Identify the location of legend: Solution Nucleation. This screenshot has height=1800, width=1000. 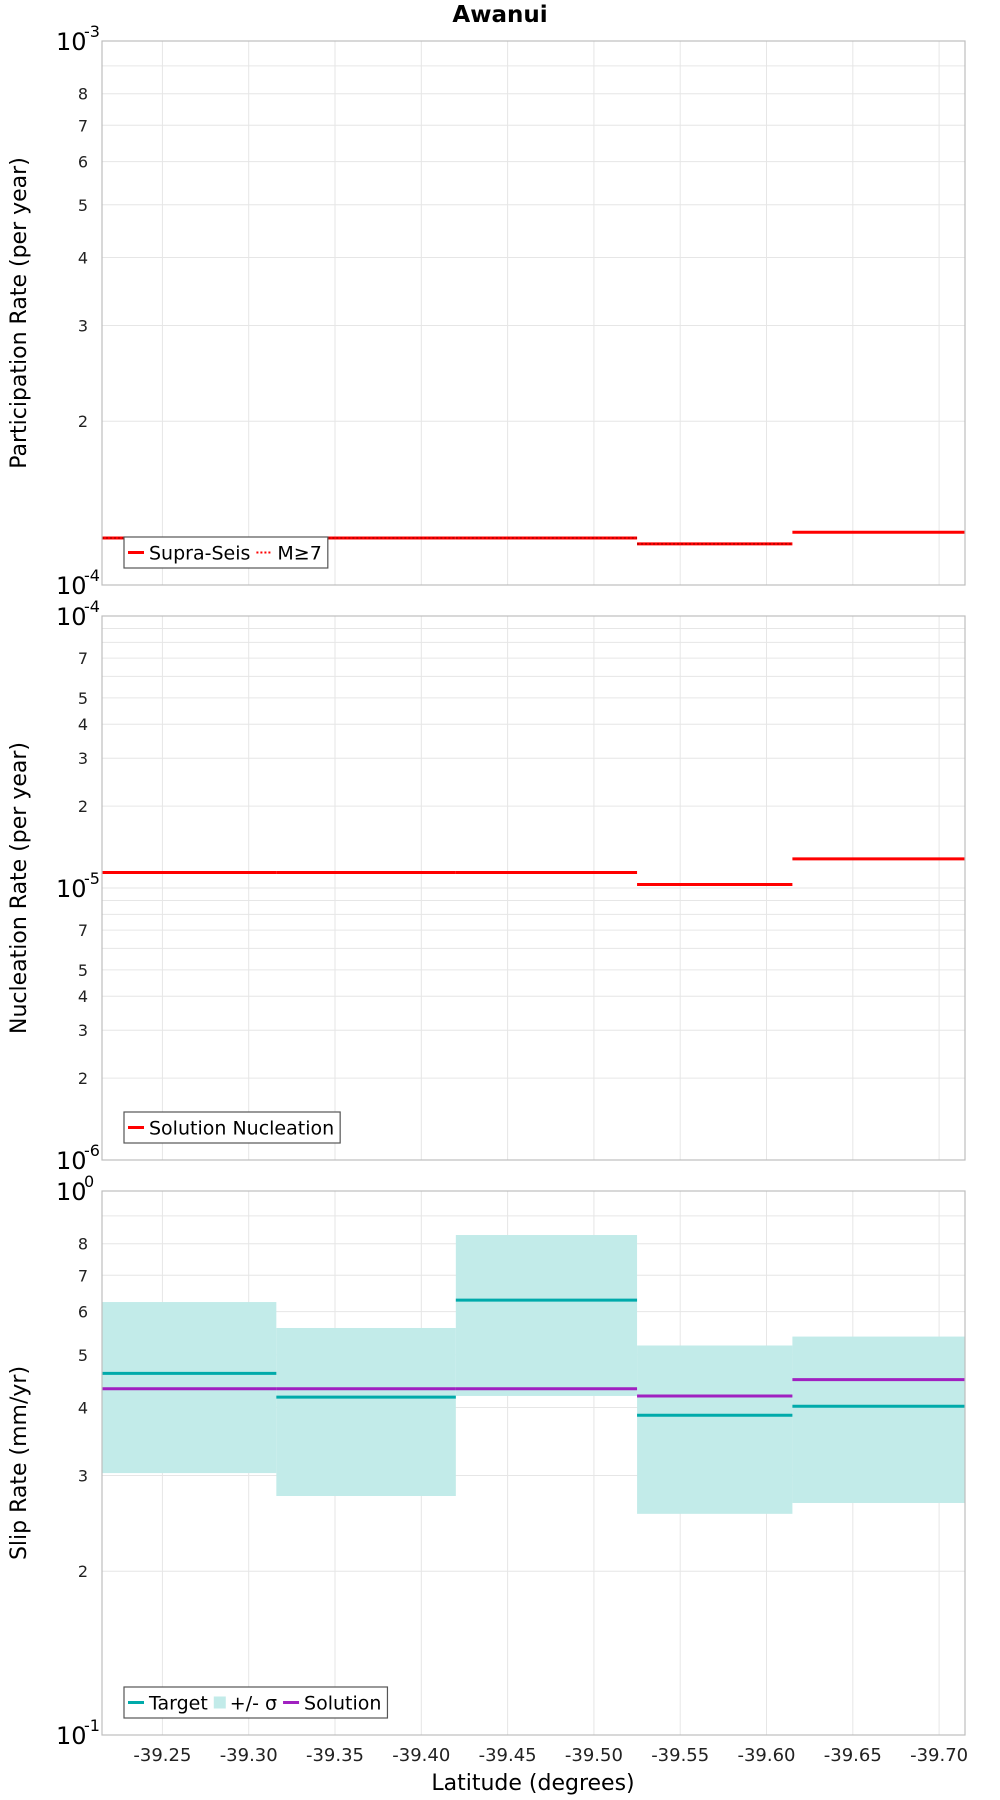
(232, 1127).